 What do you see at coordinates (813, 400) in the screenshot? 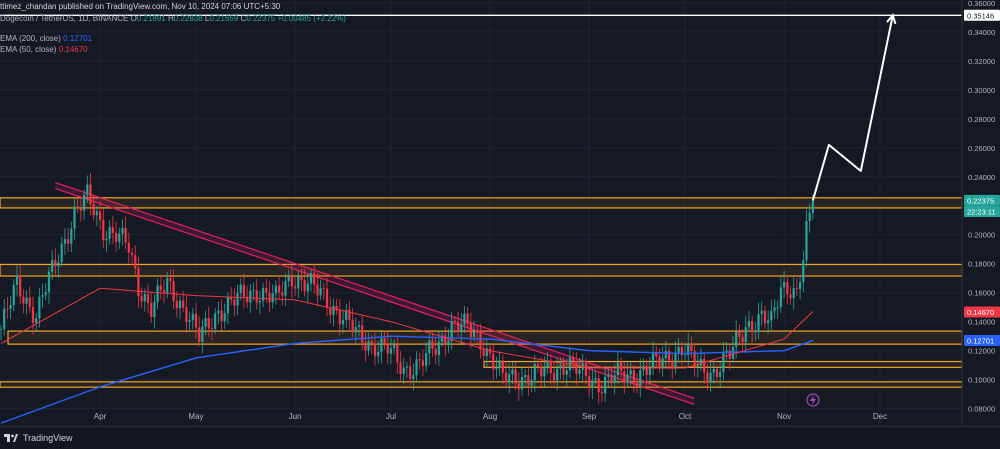
I see `lightning-icon` at bounding box center [813, 400].